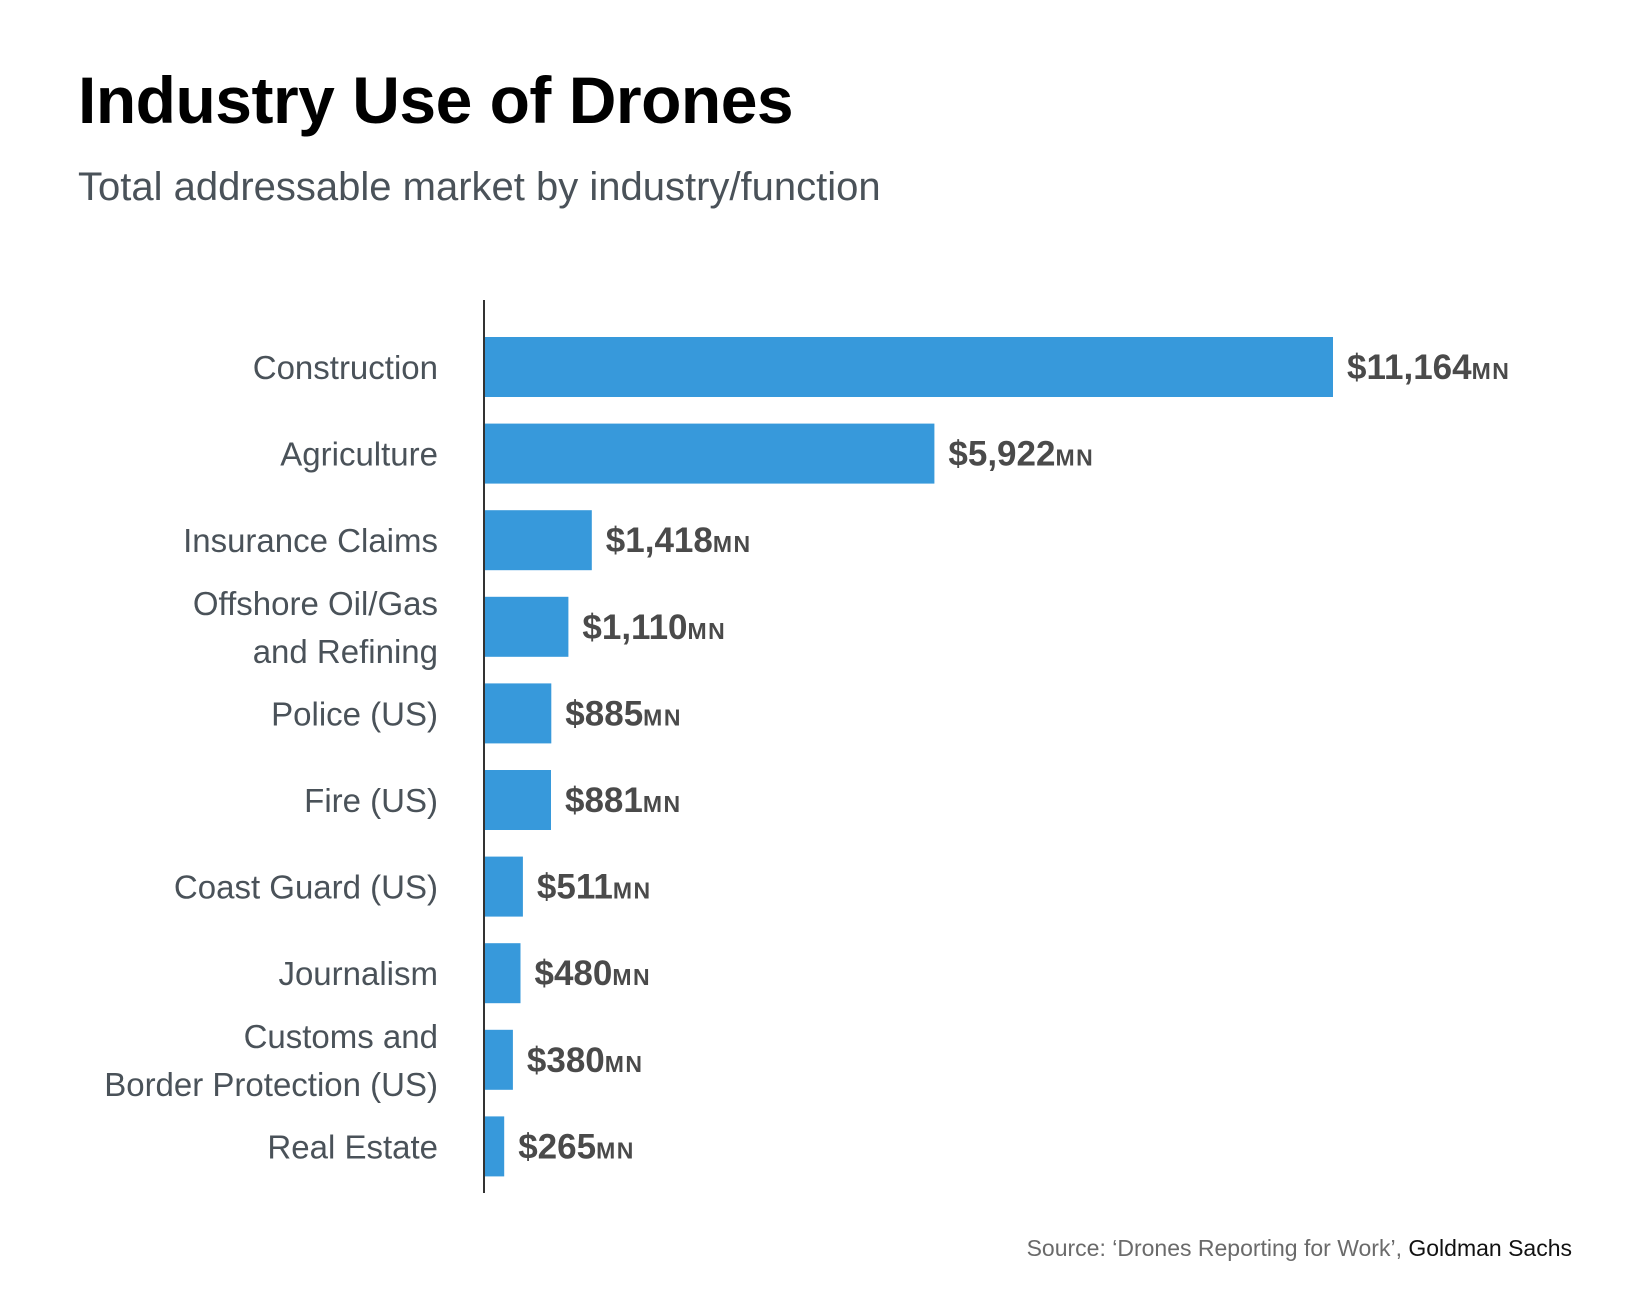 The width and height of the screenshot is (1650, 1298). What do you see at coordinates (354, 713) in the screenshot?
I see `category-label: Police (US)` at bounding box center [354, 713].